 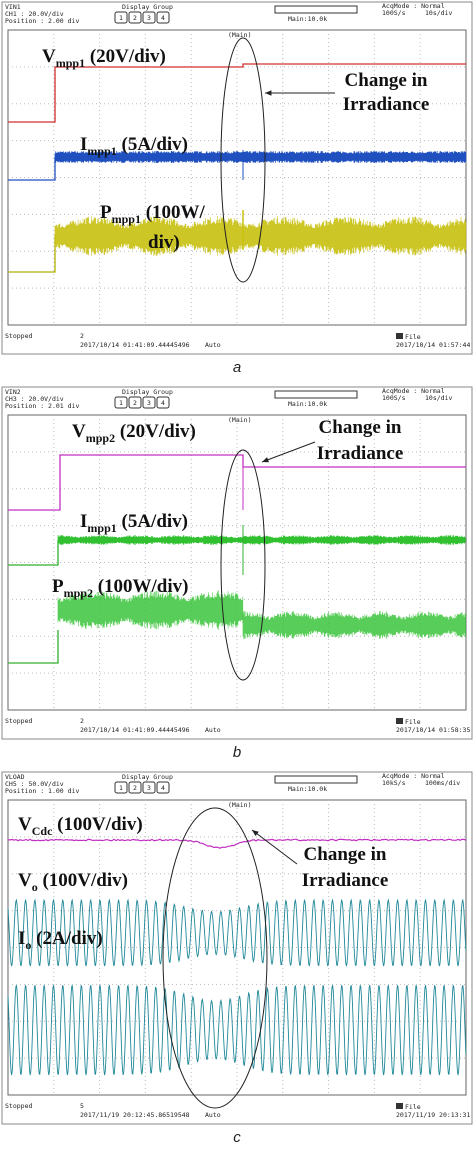 What do you see at coordinates (13, 7) in the screenshot?
I see `channel: VIN1` at bounding box center [13, 7].